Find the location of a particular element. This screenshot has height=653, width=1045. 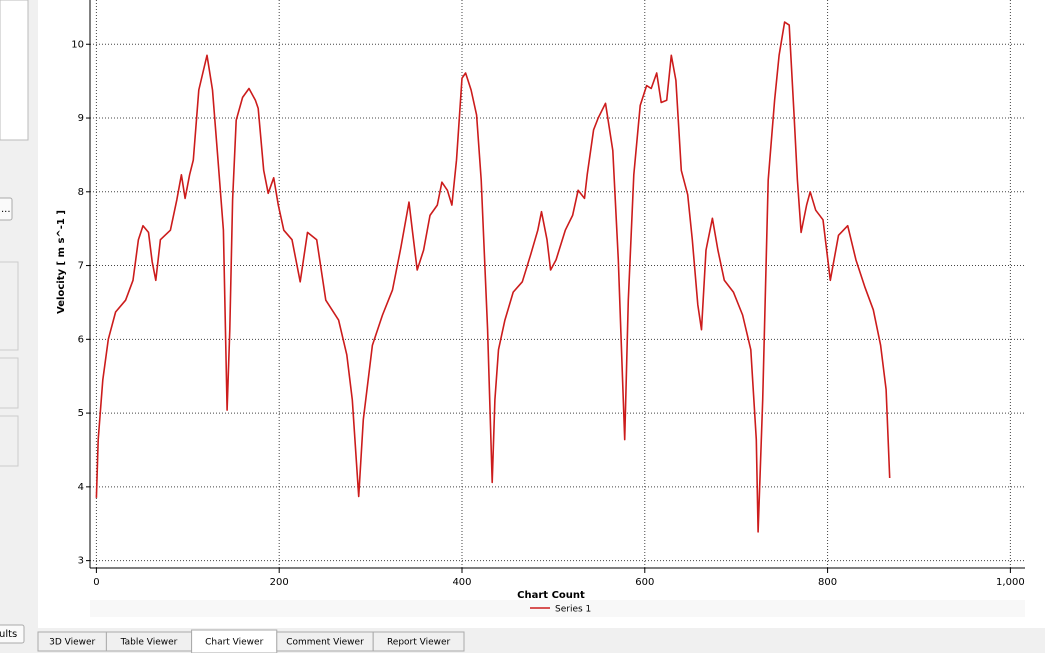

x-tick-label: 1,000 is located at coordinates (1010, 582).